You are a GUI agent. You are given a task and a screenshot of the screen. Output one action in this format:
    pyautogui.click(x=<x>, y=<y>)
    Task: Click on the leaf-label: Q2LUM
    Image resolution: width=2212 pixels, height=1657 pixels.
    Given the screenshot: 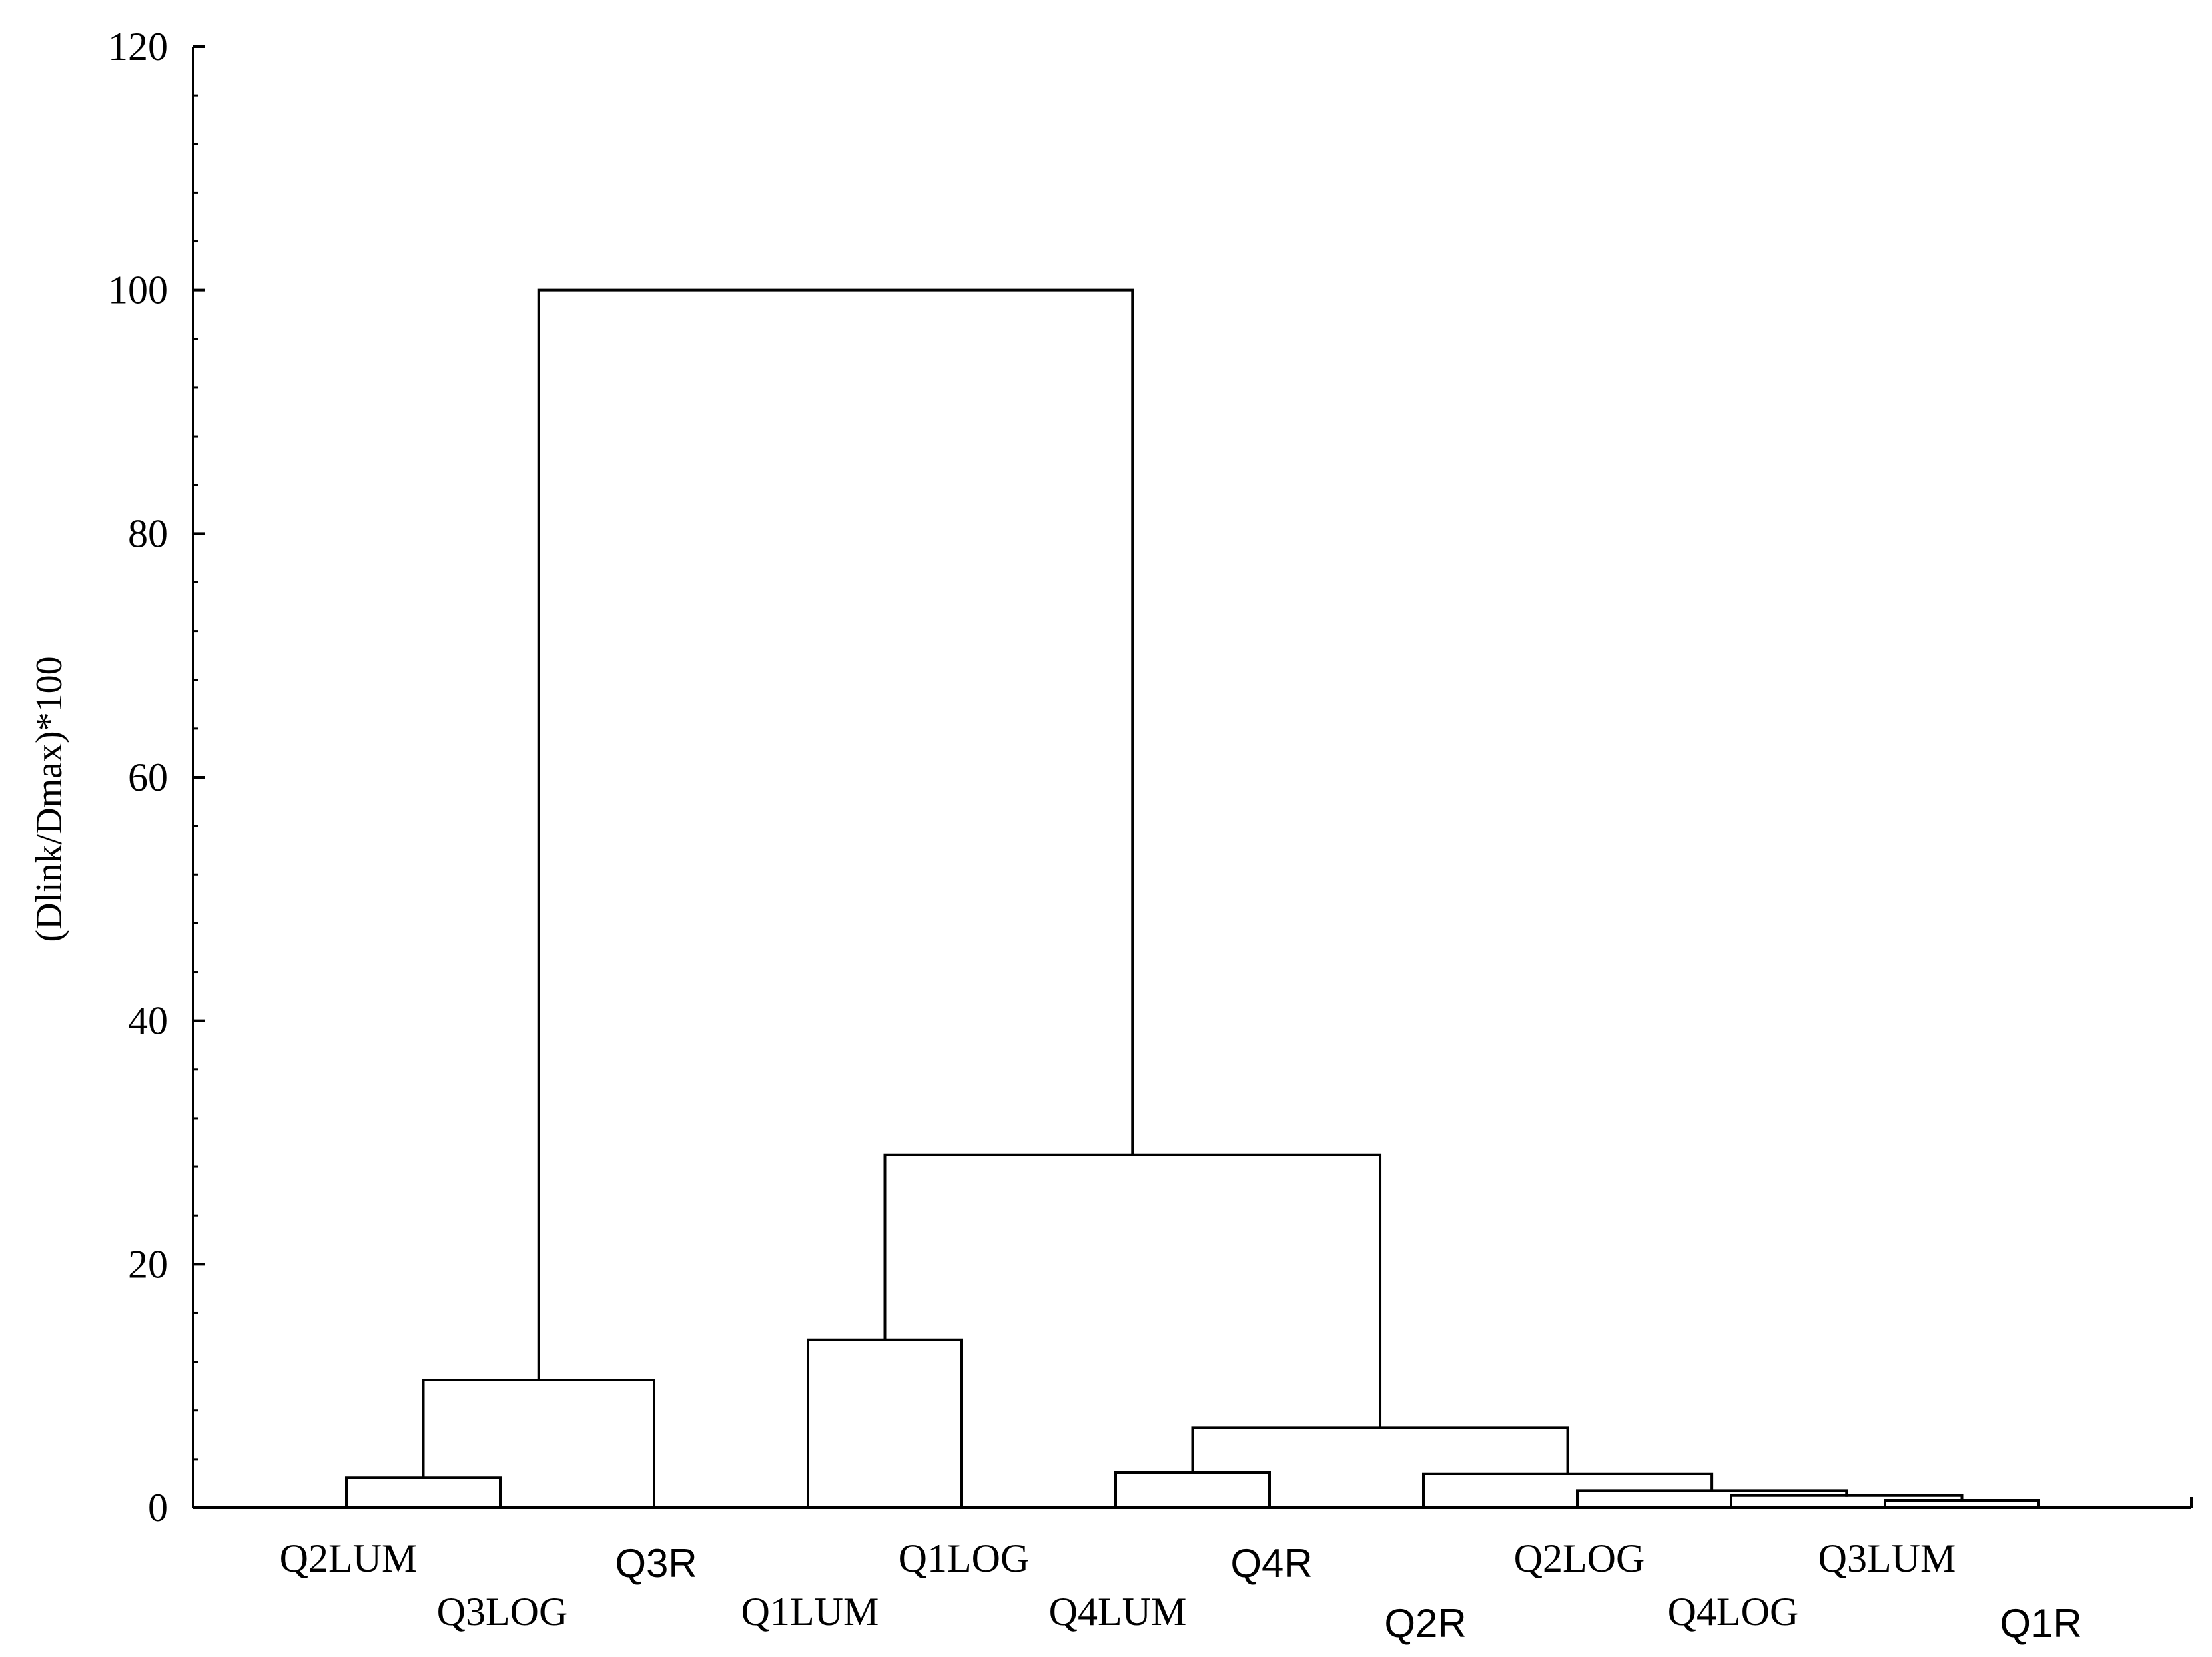 What is the action you would take?
    pyautogui.click(x=349, y=1558)
    